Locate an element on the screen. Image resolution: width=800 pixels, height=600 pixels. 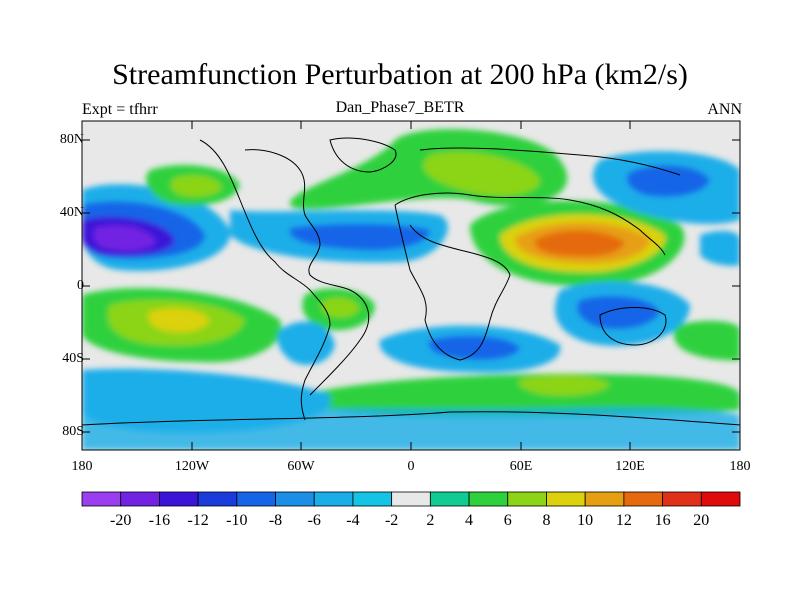
contour-sep-negative is located at coordinates (306, 343).